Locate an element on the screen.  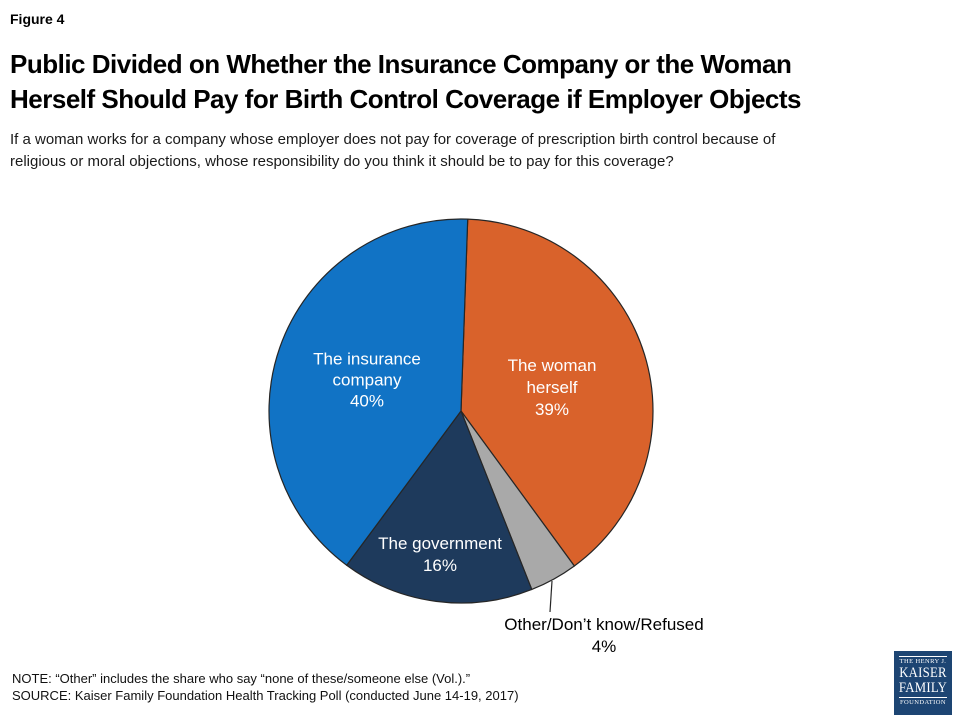
logo-kaiser-text: KAISER is located at coordinates (923, 673).